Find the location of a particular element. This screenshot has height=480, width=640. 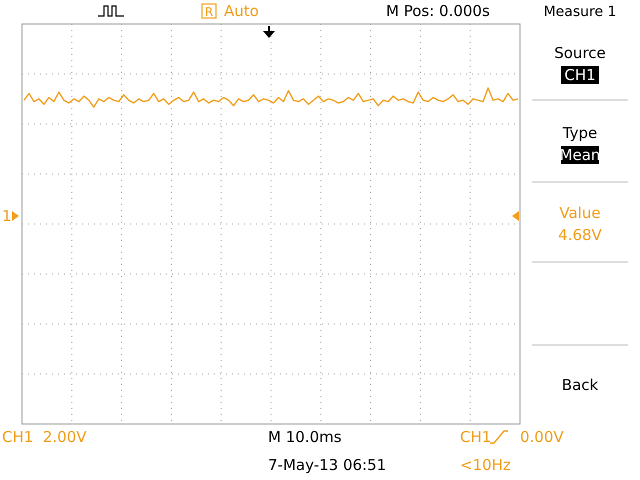

text: Auto is located at coordinates (241, 11).